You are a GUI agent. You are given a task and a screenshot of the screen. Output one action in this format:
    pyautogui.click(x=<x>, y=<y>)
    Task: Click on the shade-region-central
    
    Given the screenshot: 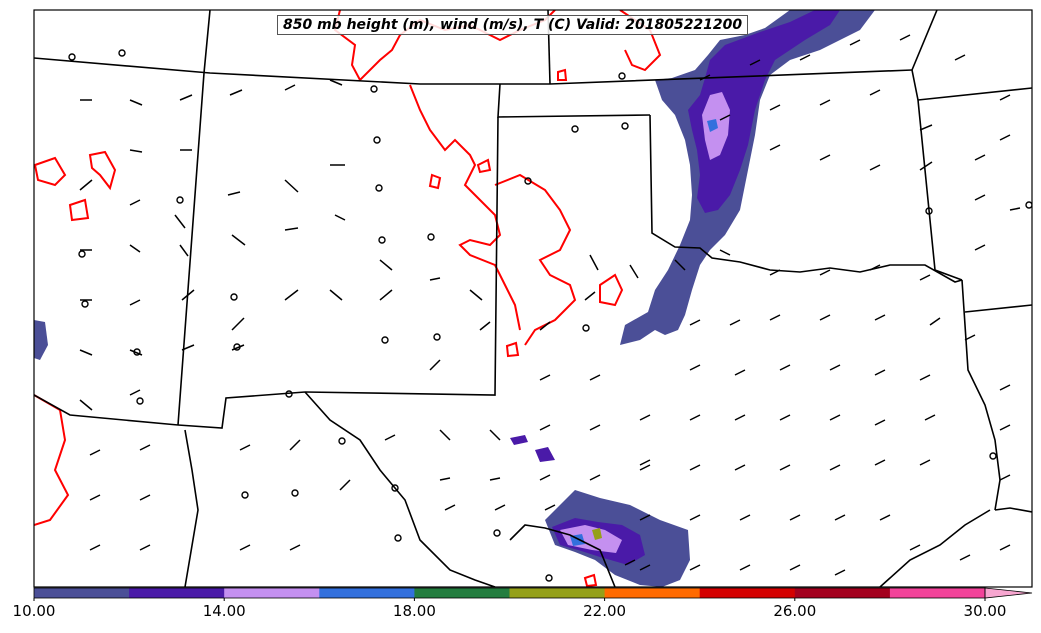 What is the action you would take?
    pyautogui.click(x=532, y=448)
    